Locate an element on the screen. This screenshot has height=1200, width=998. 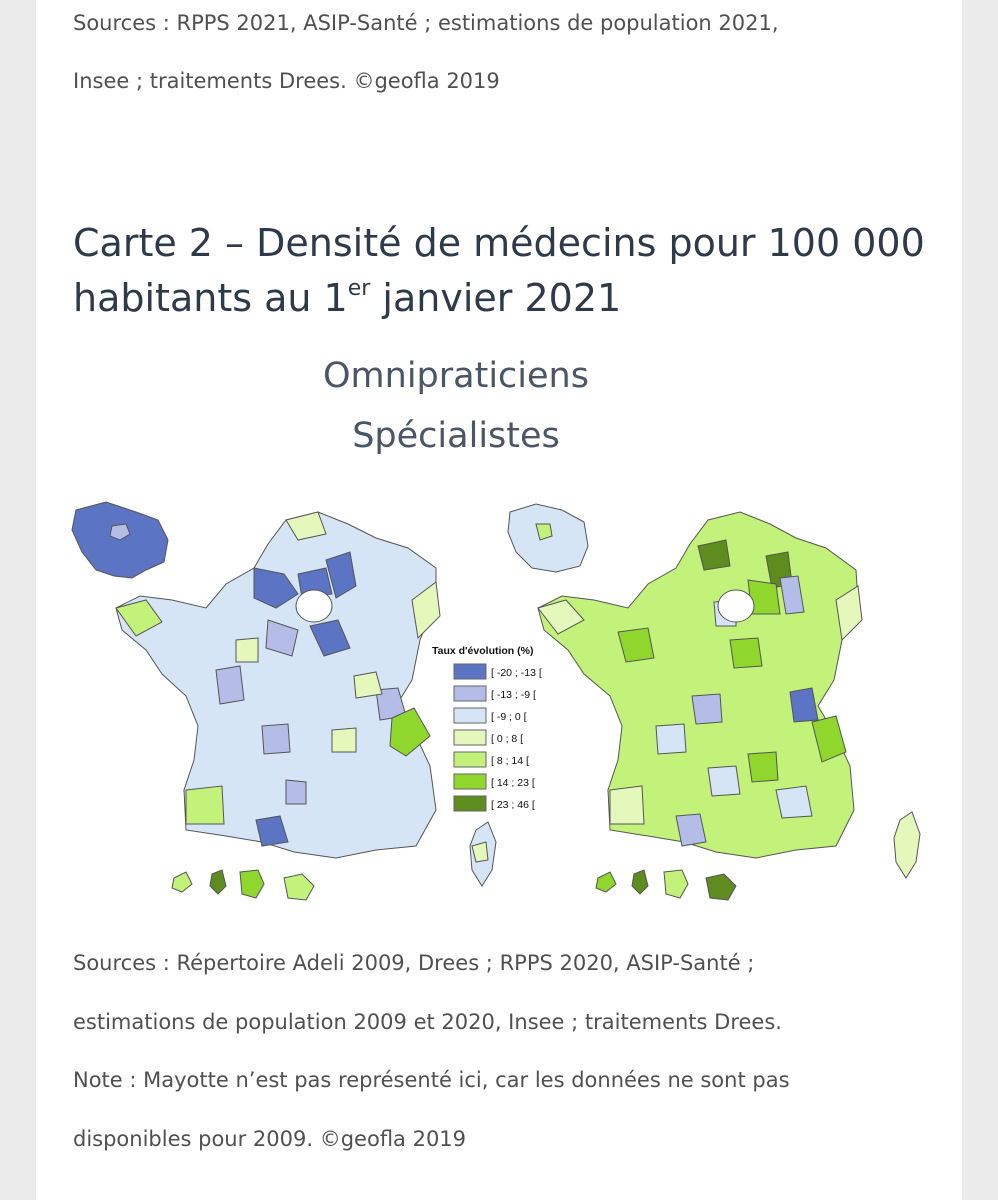
subtitle-omnipraticiens: Omnipraticiens is located at coordinates (456, 376).